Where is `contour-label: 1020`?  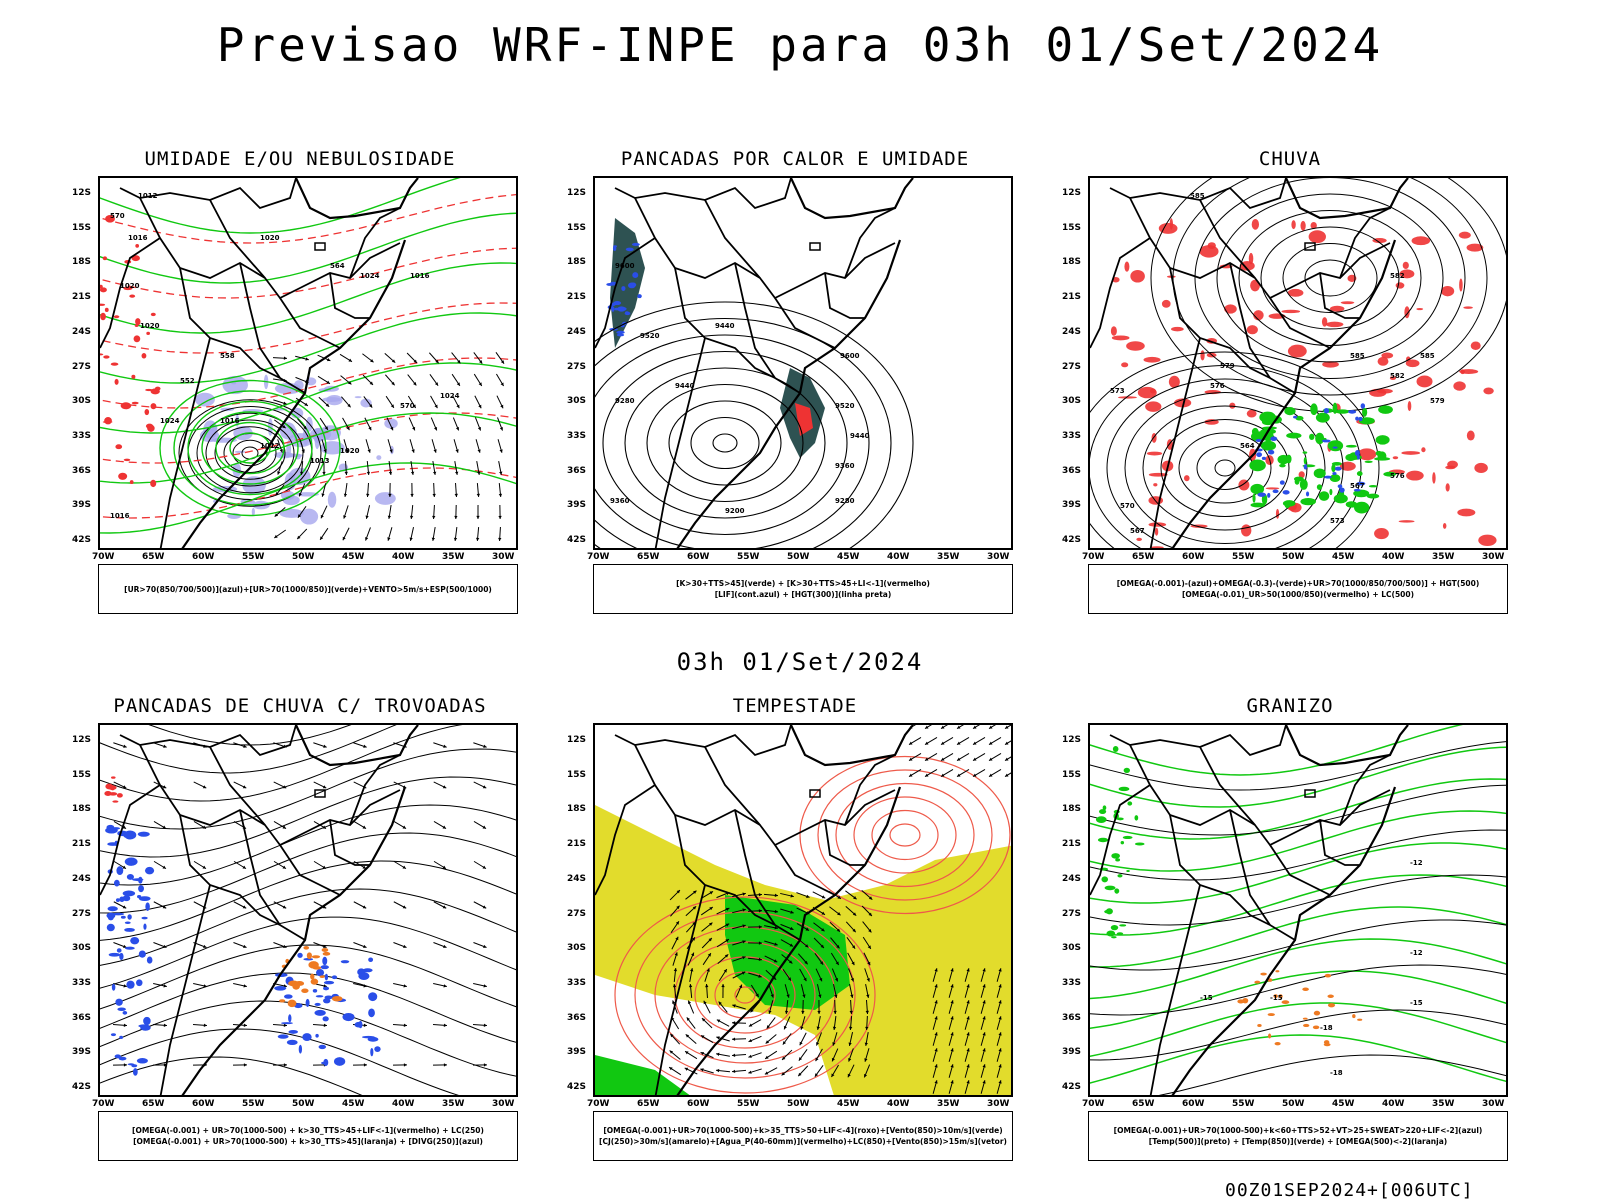 contour-label: 1020 is located at coordinates (270, 238).